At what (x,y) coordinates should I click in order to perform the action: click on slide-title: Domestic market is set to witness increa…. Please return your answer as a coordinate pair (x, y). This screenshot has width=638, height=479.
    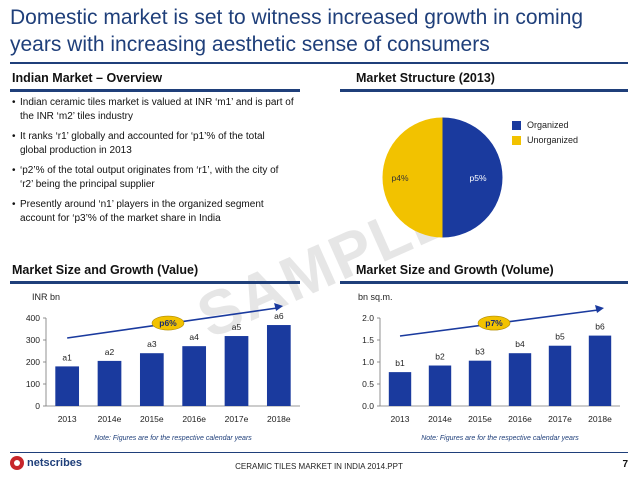
    Looking at the image, I should click on (297, 31).